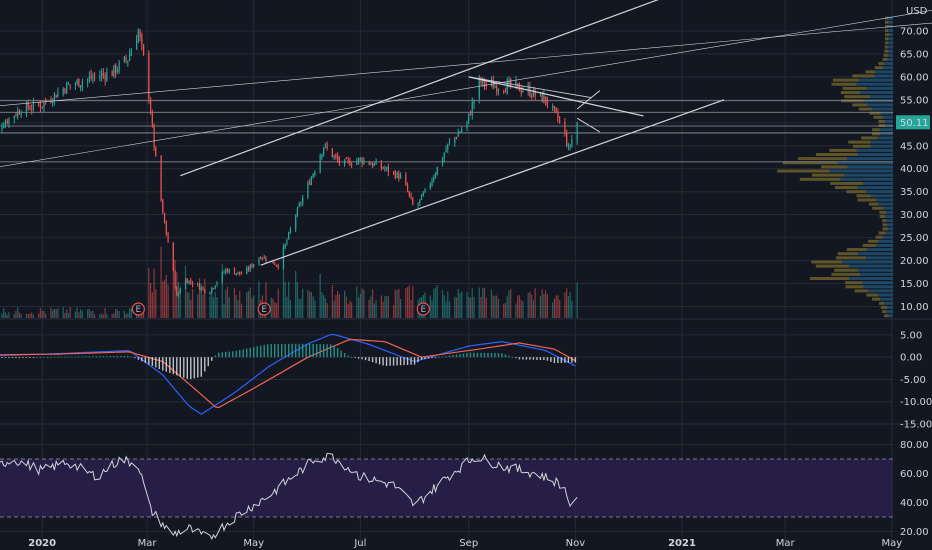 The image size is (932, 550). What do you see at coordinates (446, 488) in the screenshot?
I see `rsi-band-fill` at bounding box center [446, 488].